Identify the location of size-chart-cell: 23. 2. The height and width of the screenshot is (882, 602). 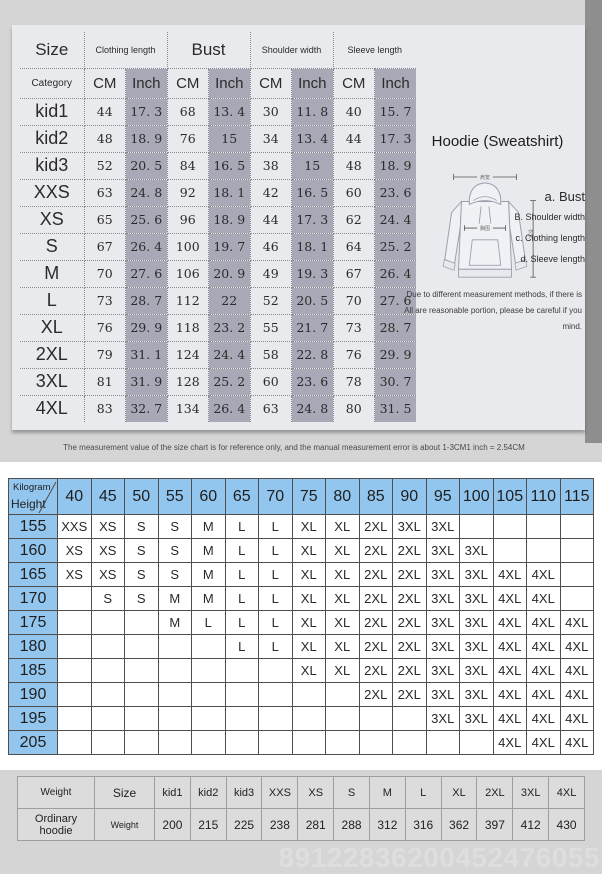
(229, 327).